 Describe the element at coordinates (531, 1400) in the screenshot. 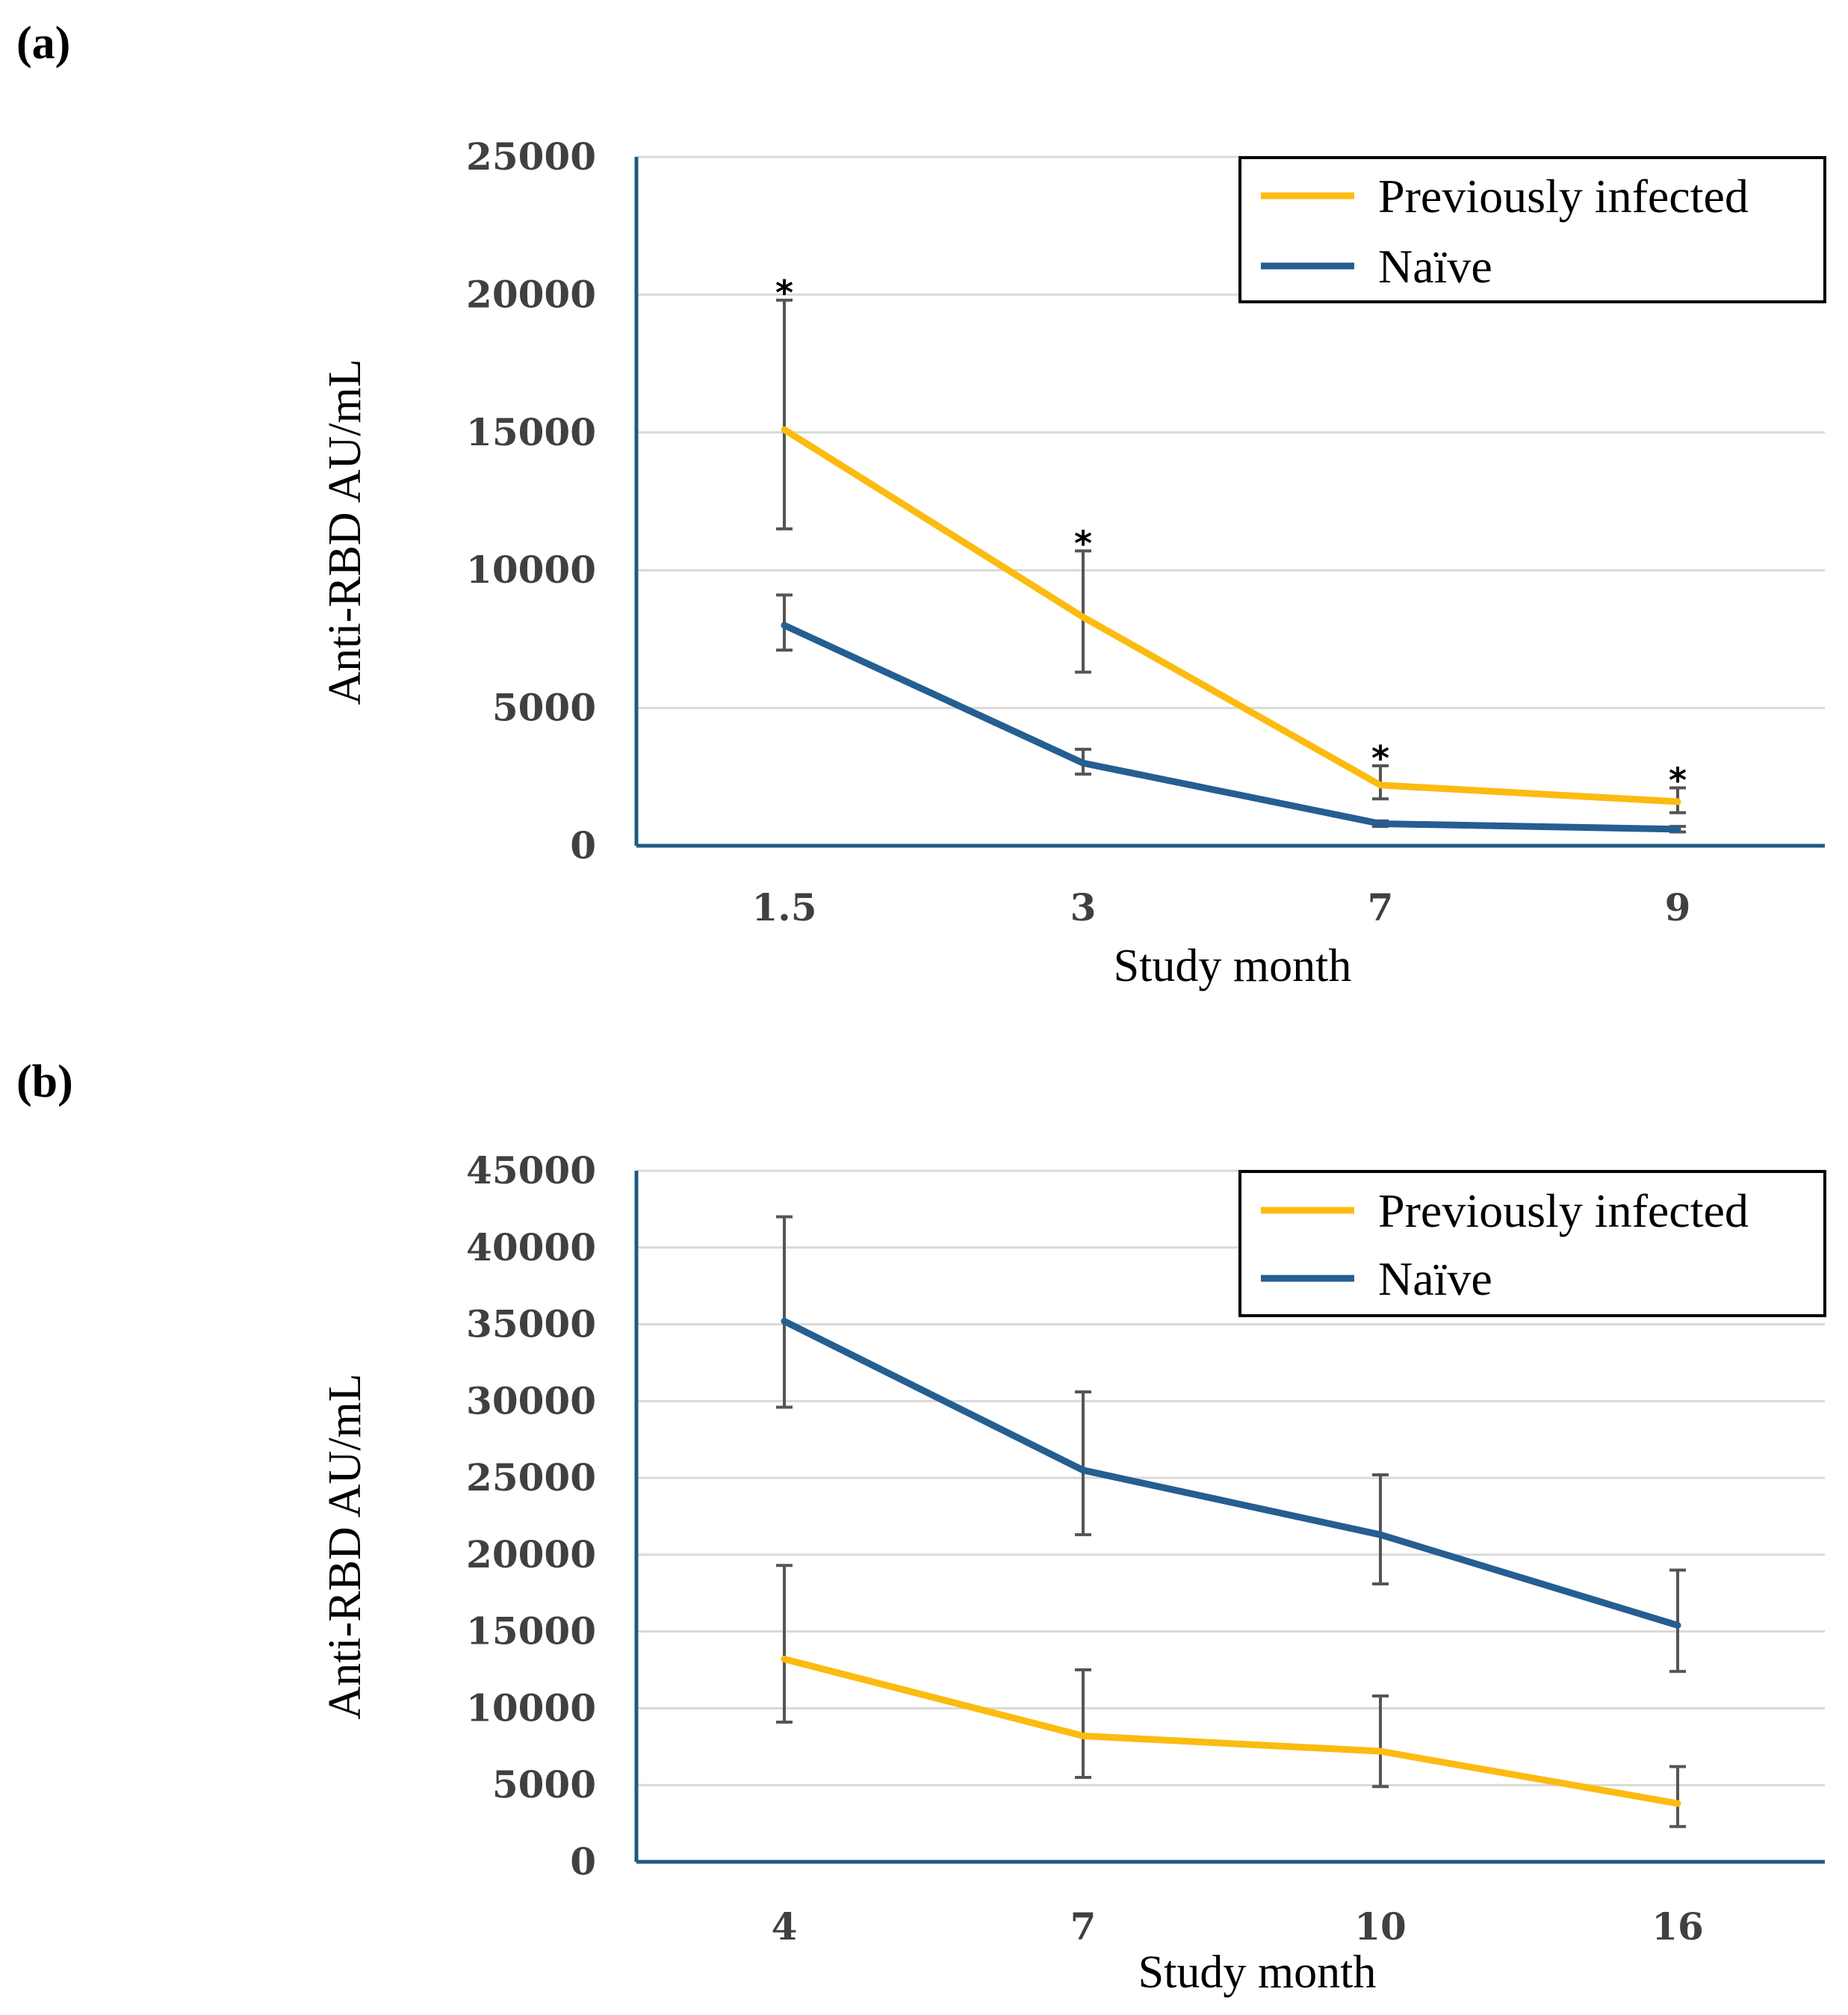

I see `y-tick-label: 30000` at that location.